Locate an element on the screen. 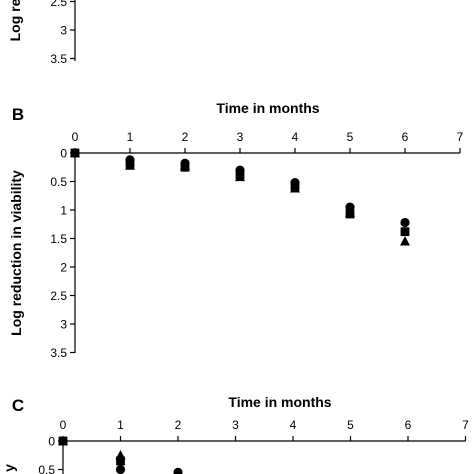  y-axis-title: y is located at coordinates (9, 468).